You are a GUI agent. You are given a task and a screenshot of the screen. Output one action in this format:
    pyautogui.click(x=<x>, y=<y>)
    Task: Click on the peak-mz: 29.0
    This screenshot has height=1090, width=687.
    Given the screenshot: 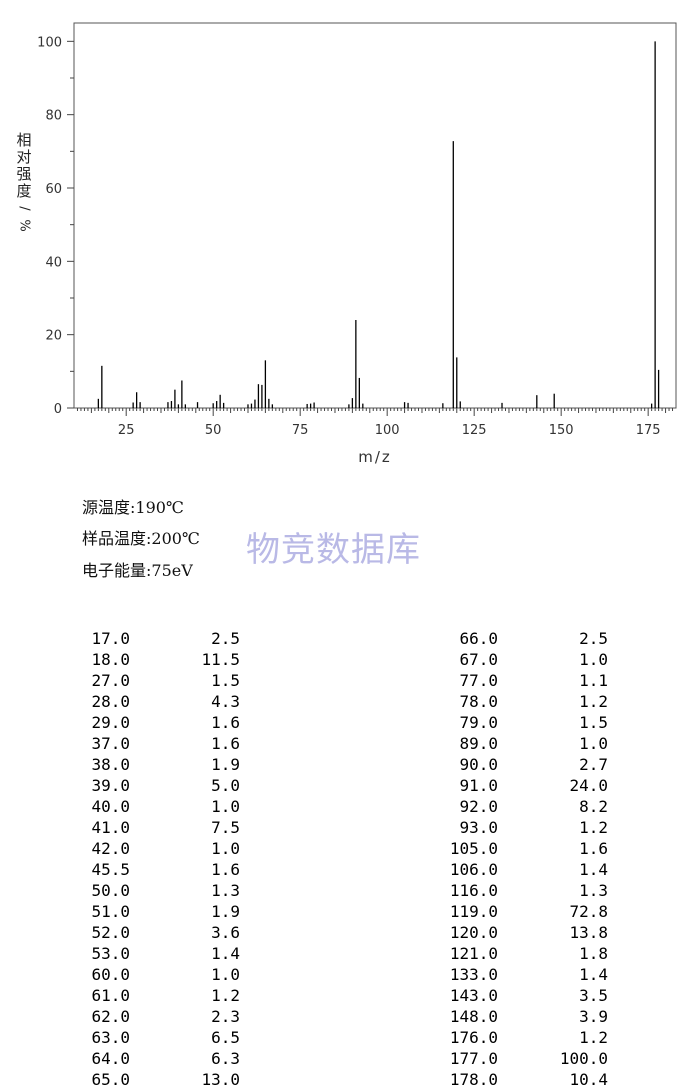 What is the action you would take?
    pyautogui.click(x=110, y=722)
    